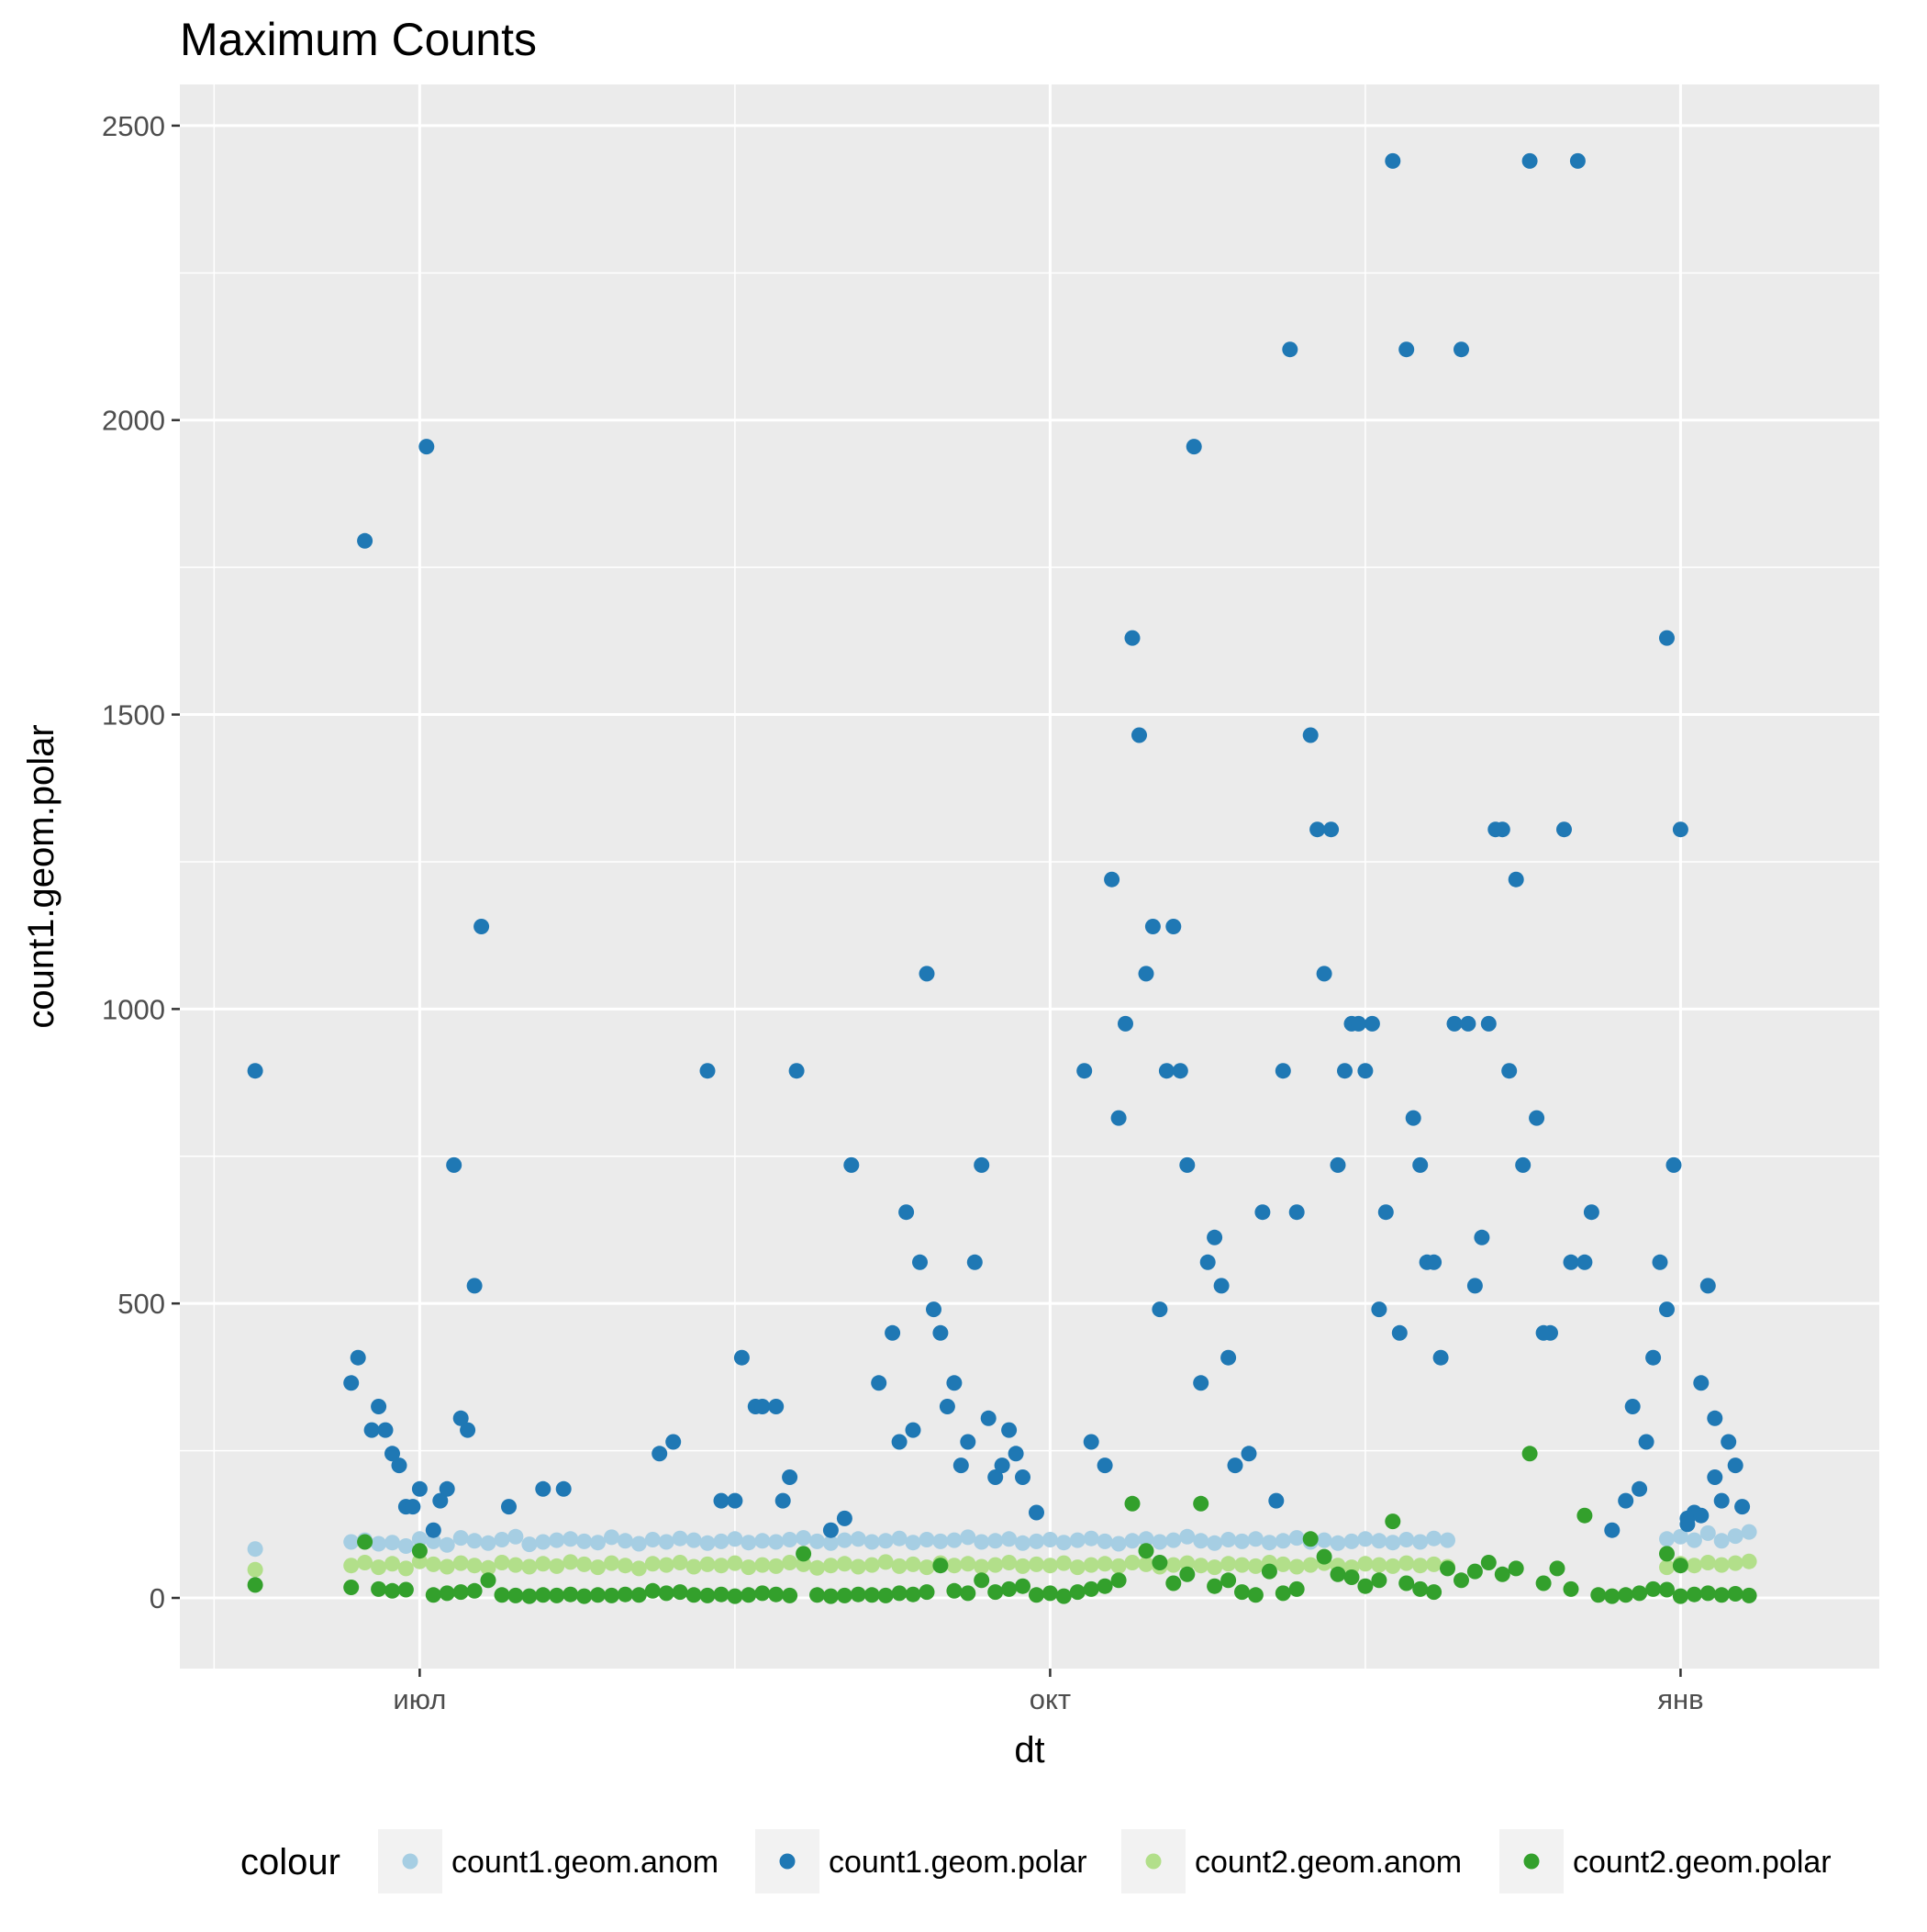 The height and width of the screenshot is (1932, 1927). Describe the element at coordinates (958, 1862) in the screenshot. I see `legend-label: count1.geom.polar` at that location.